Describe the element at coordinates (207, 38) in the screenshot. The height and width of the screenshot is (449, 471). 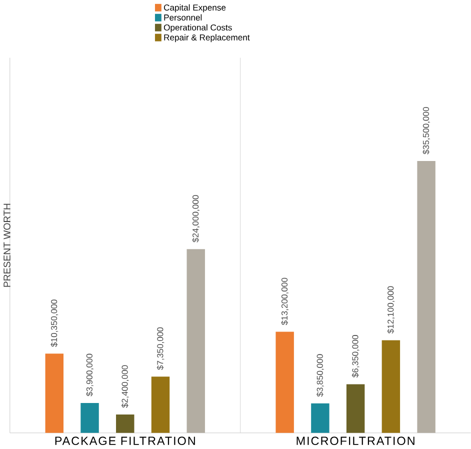
I see `legend-label: Repair & Replacement` at that location.